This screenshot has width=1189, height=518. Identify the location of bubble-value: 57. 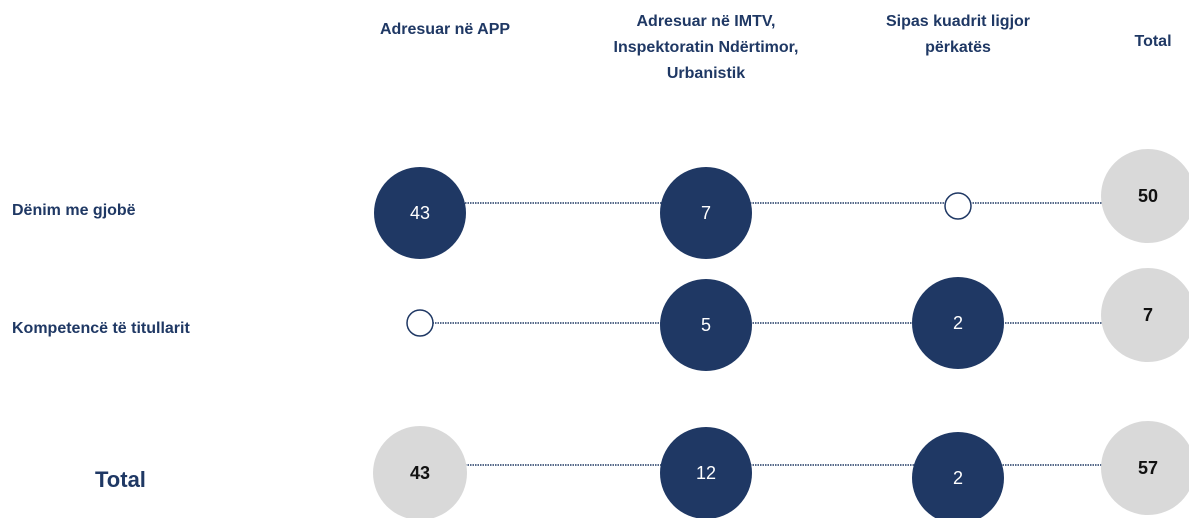
(1148, 468).